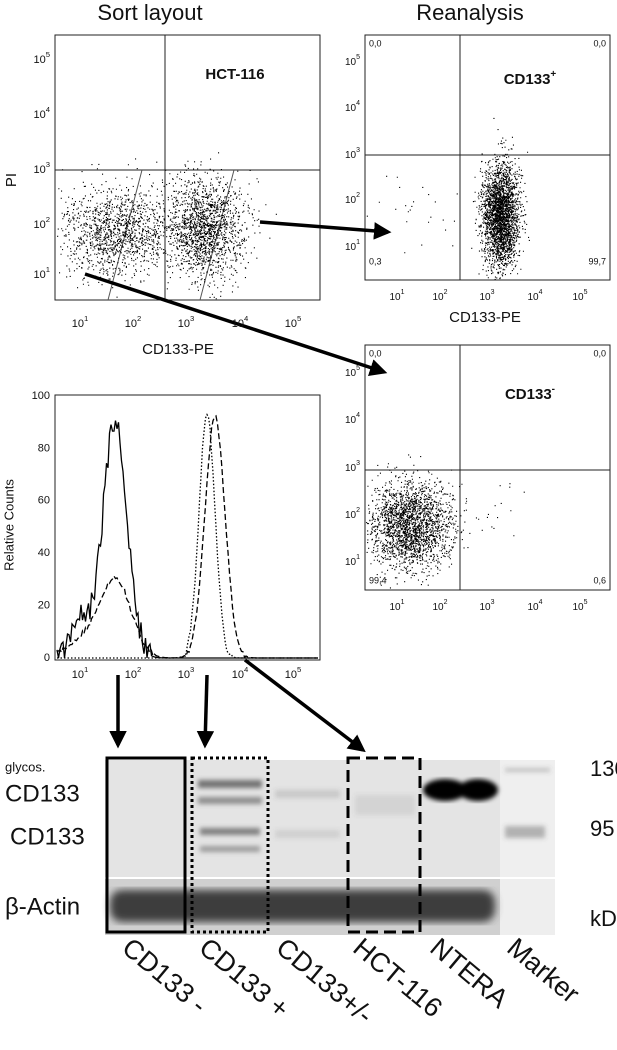  Describe the element at coordinates (44, 501) in the screenshot. I see `y-tick-label: 60` at that location.